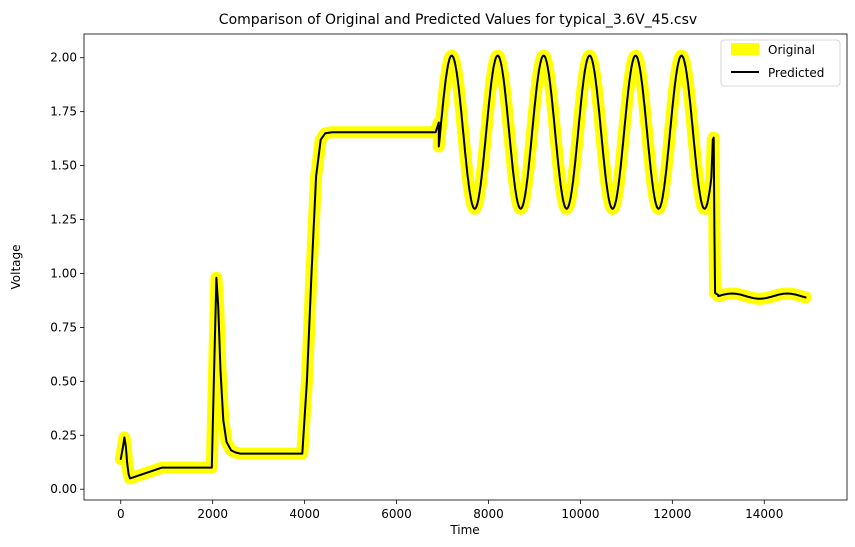 This screenshot has height=547, width=855. Describe the element at coordinates (63, 381) in the screenshot. I see `y-tick-label: 0.50` at that location.